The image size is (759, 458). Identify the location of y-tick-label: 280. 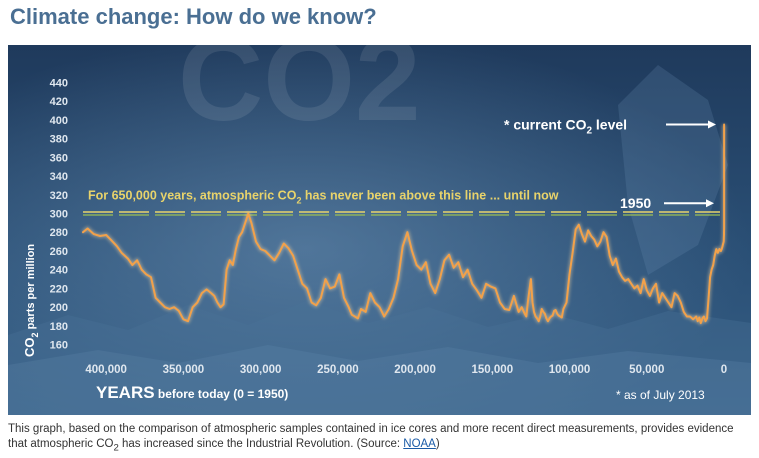
(59, 233).